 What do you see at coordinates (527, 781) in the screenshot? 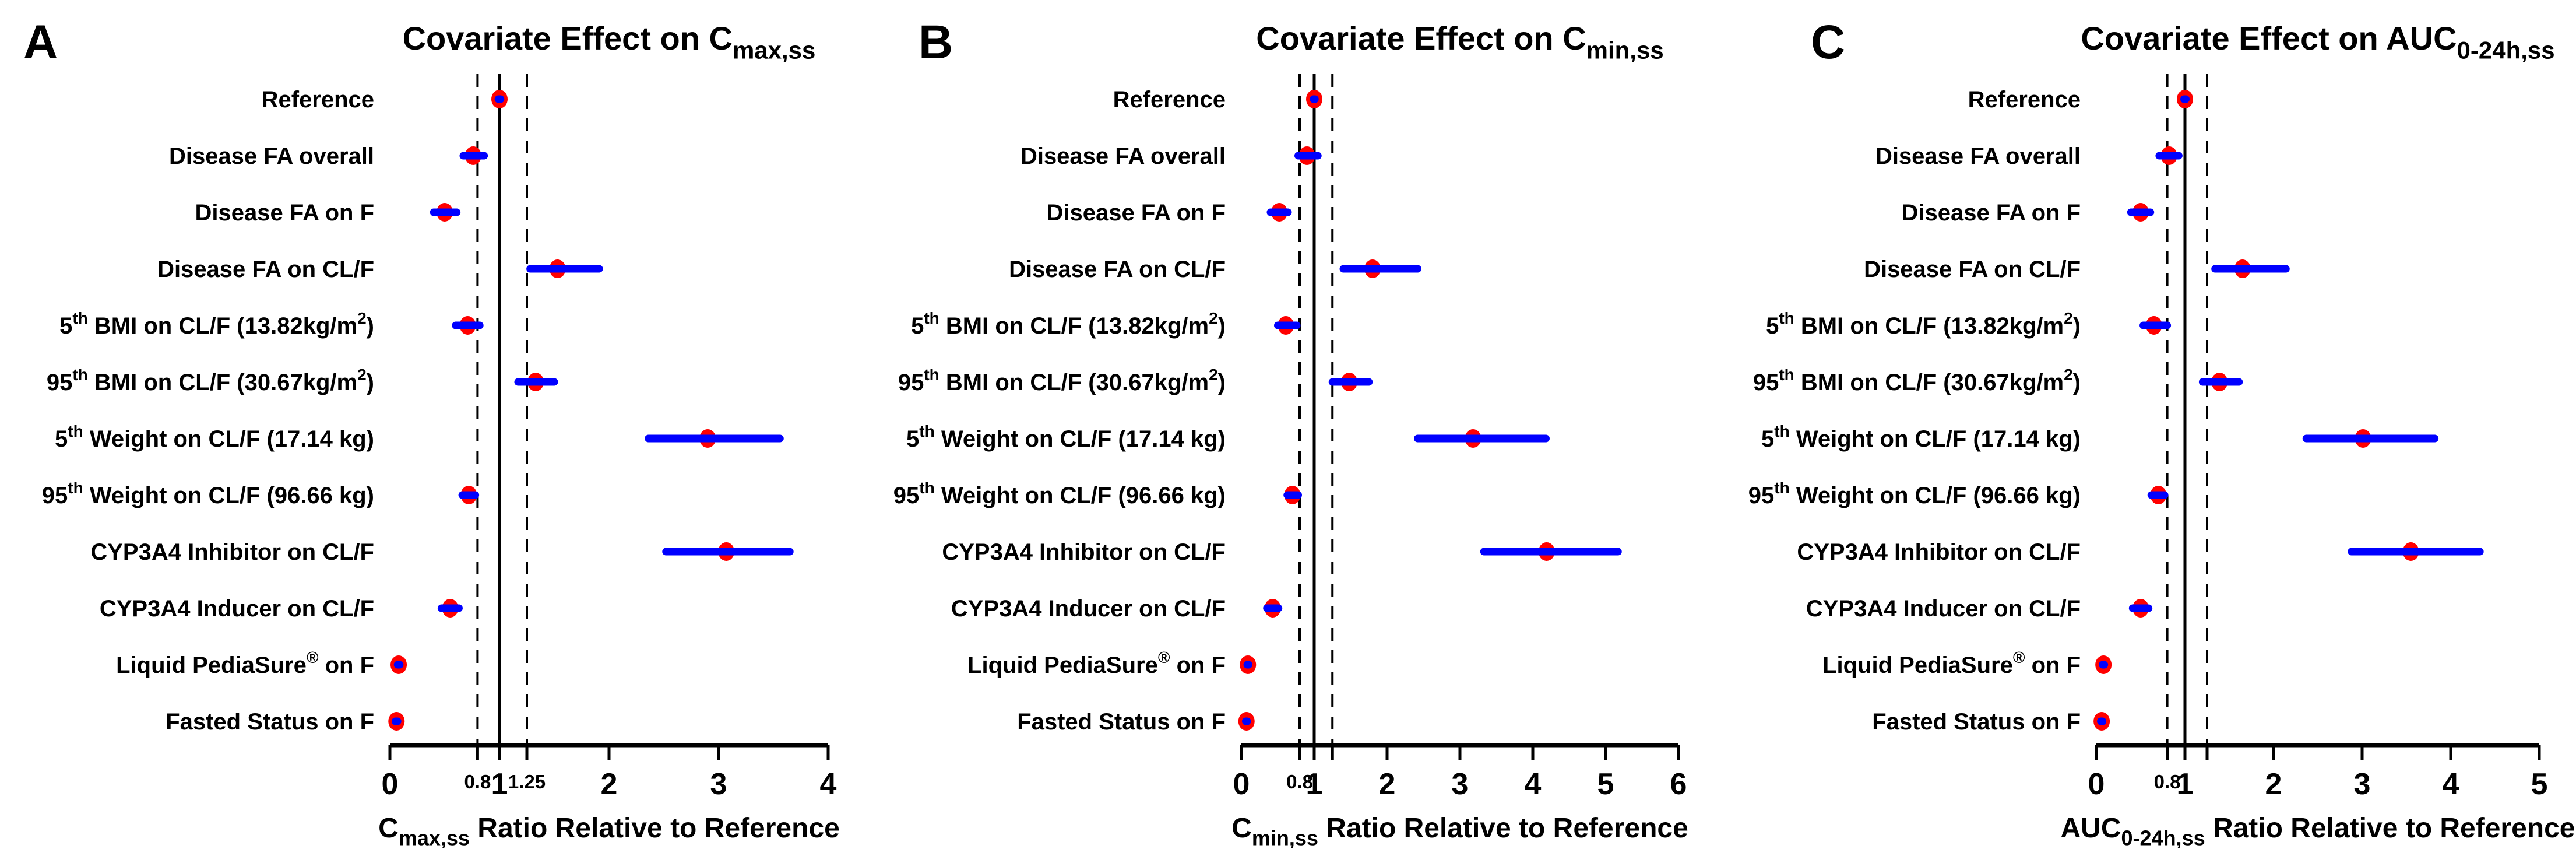
I see `x-tick-label: 1.25` at bounding box center [527, 781].